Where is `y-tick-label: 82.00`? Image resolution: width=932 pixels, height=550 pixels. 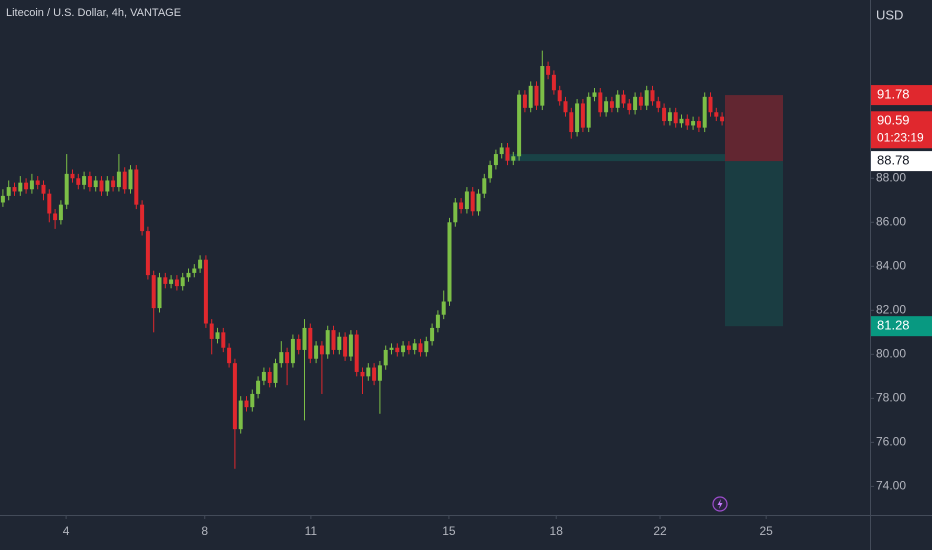
y-tick-label: 82.00 is located at coordinates (891, 309).